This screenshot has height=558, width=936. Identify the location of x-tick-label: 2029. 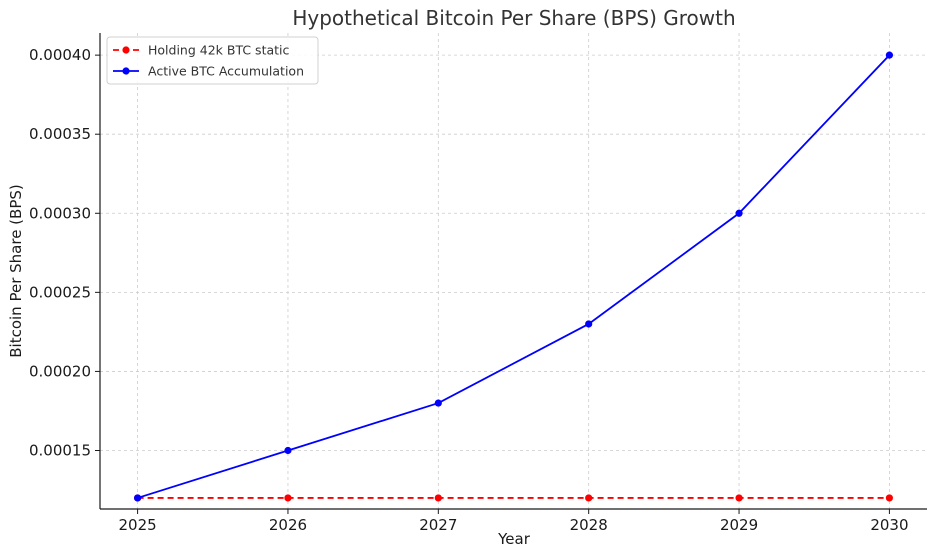
(739, 525).